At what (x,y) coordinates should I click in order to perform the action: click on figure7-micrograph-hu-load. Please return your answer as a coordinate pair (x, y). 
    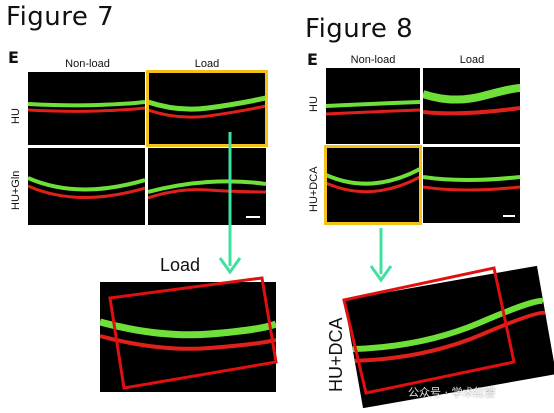
    Looking at the image, I should click on (207, 108).